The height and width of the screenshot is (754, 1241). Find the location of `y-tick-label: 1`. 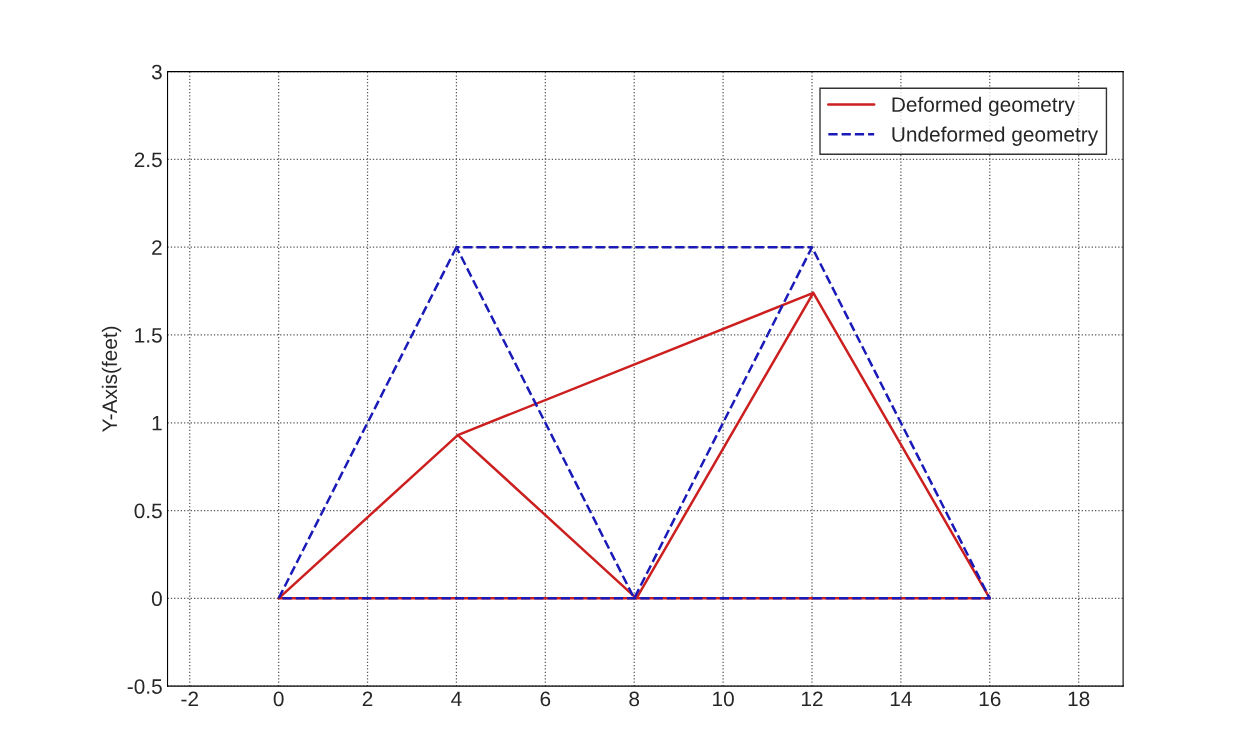

y-tick-label: 1 is located at coordinates (157, 423).